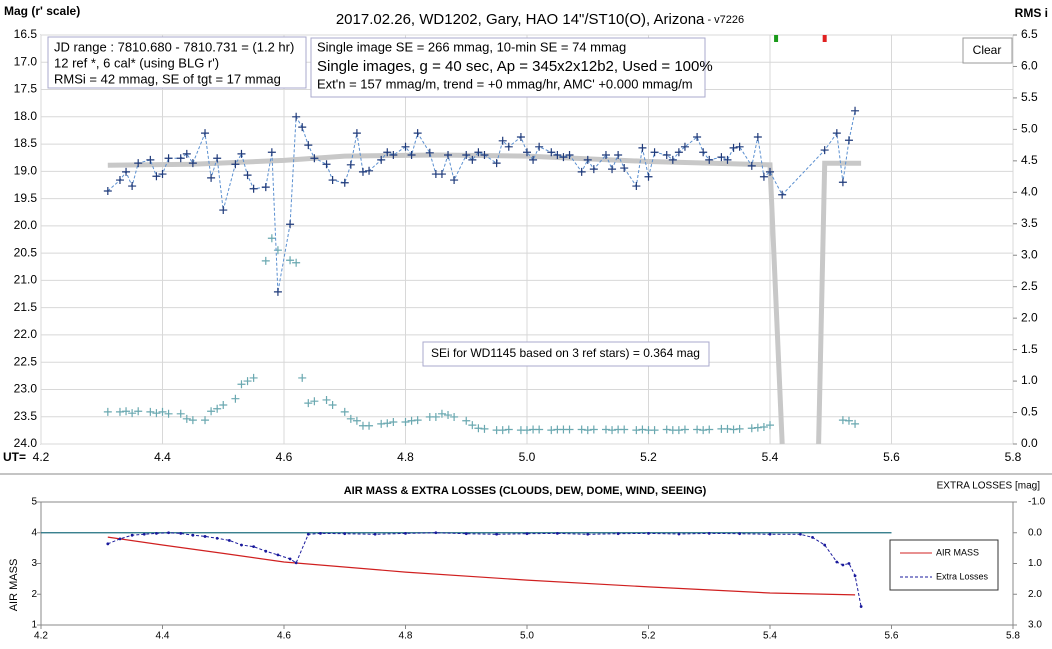  What do you see at coordinates (824, 38) in the screenshot?
I see `event-marker` at bounding box center [824, 38].